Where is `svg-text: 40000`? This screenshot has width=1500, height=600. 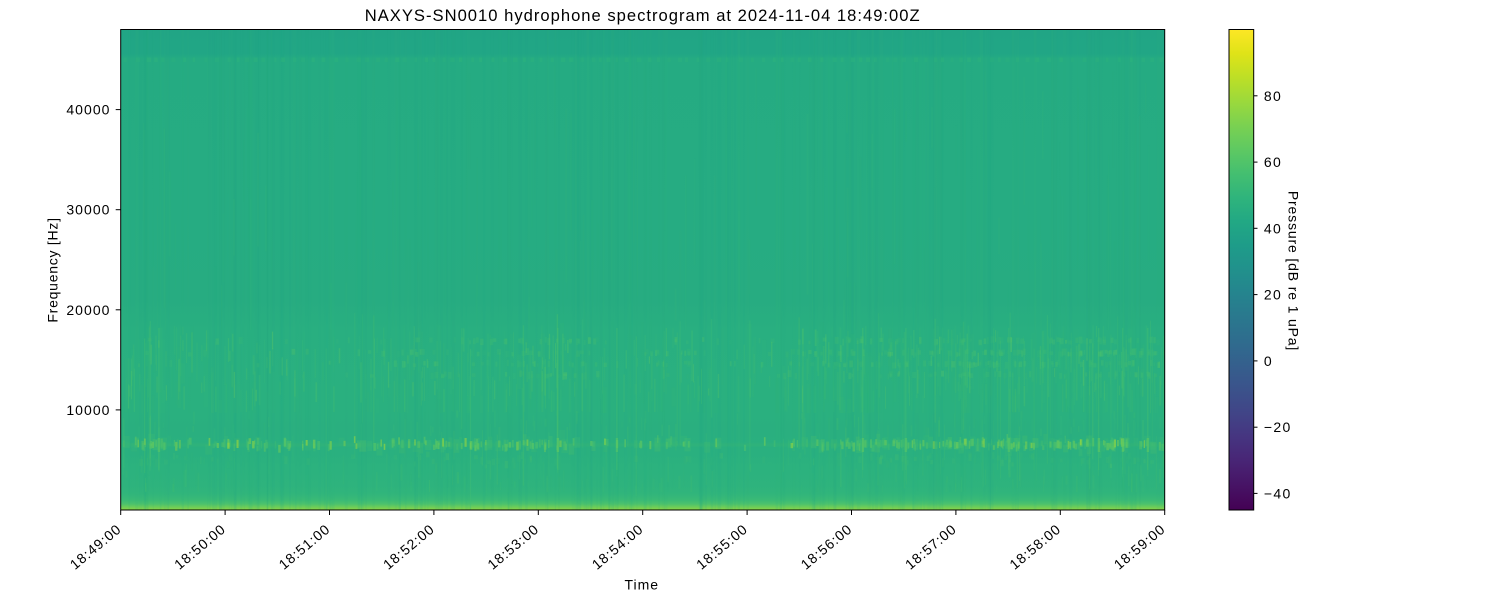 svg-text: 40000 is located at coordinates (88, 110).